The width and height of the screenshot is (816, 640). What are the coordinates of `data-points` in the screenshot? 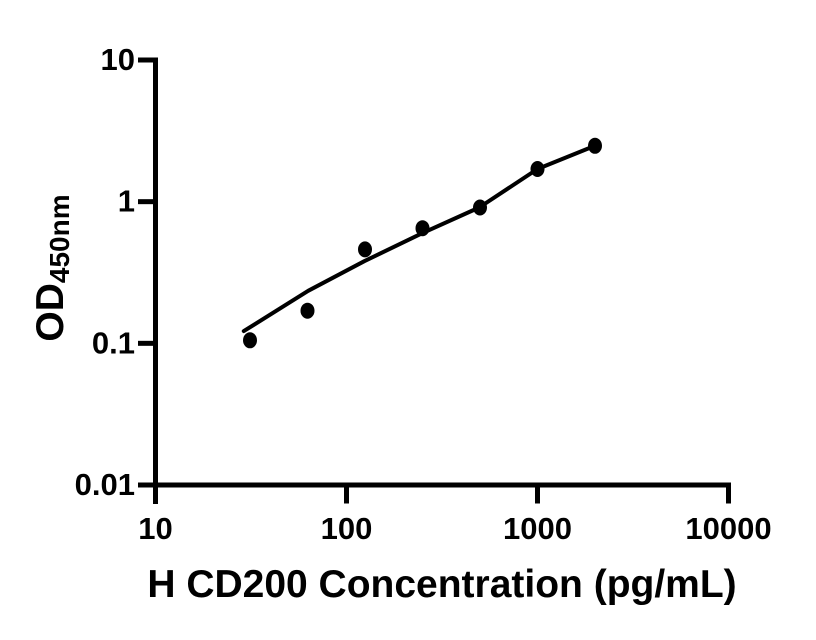 It's located at (422, 243).